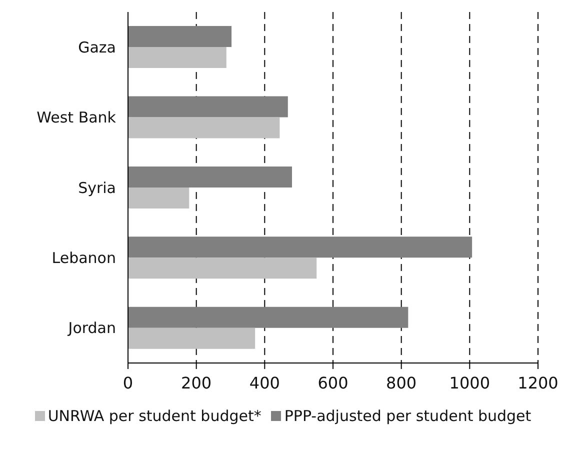  I want to click on y-tick-label: Syria, so click(97, 187).